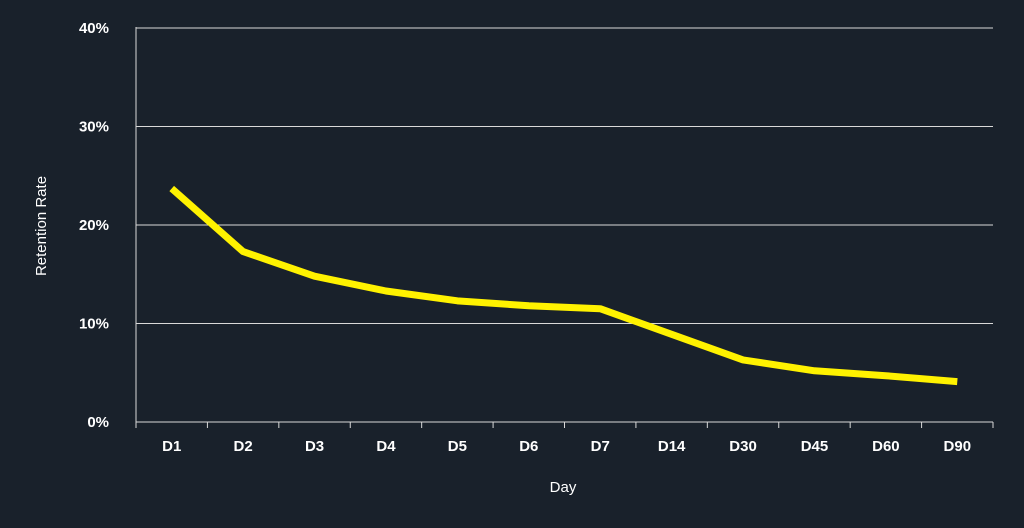 This screenshot has width=1024, height=528. Describe the element at coordinates (958, 446) in the screenshot. I see `x-tick-label-d90: D90` at that location.